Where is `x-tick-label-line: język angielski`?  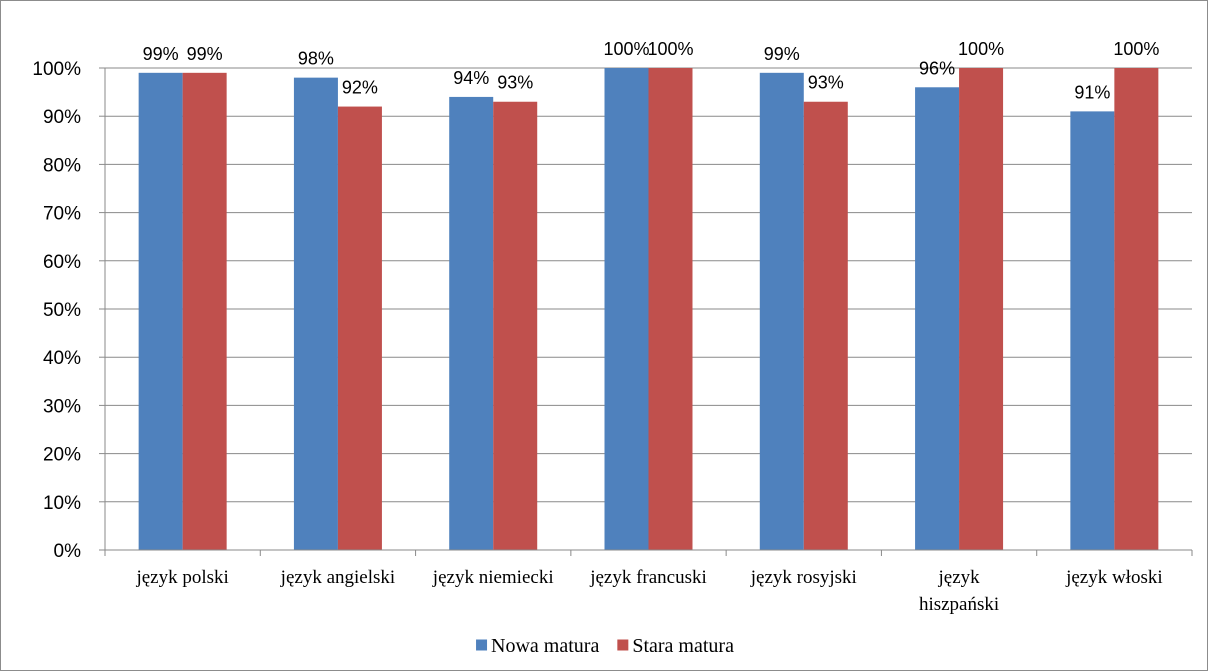
x-tick-label-line: język angielski is located at coordinates (338, 577).